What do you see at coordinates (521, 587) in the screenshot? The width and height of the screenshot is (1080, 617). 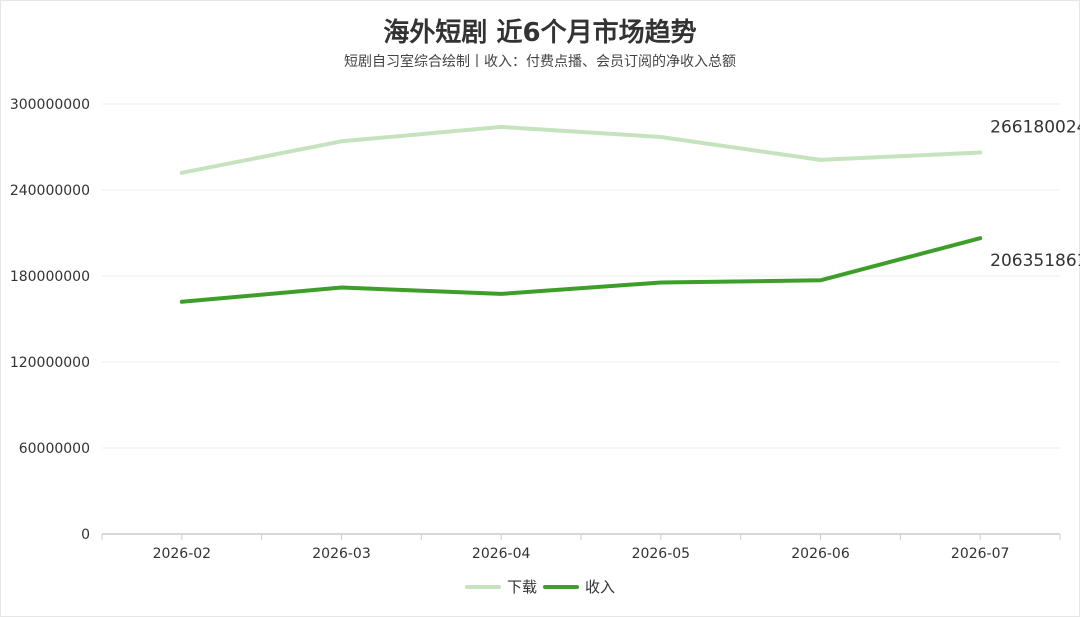 I see `legend-label-downloads: 下载` at bounding box center [521, 587].